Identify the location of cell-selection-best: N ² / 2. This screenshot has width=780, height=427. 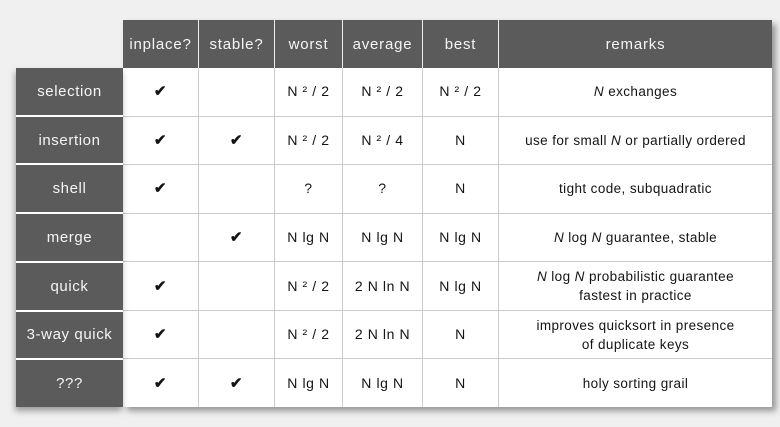
(461, 92).